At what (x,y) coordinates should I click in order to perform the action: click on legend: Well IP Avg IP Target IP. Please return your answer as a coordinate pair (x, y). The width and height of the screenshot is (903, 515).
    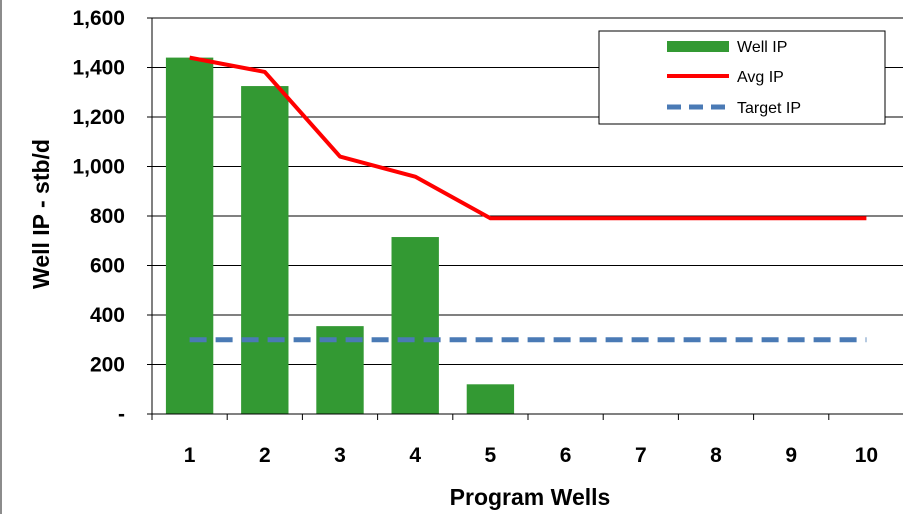
    Looking at the image, I should click on (742, 77).